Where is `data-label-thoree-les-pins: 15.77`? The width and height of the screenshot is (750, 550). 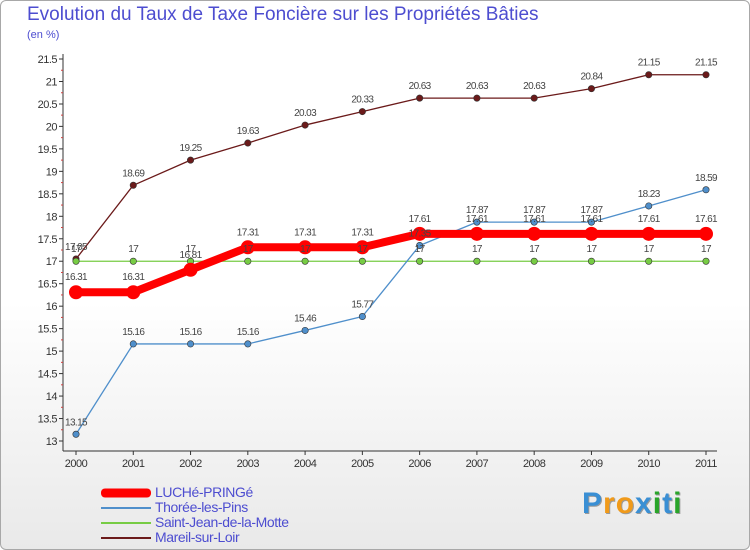 data-label-thoree-les-pins: 15.77 is located at coordinates (362, 305).